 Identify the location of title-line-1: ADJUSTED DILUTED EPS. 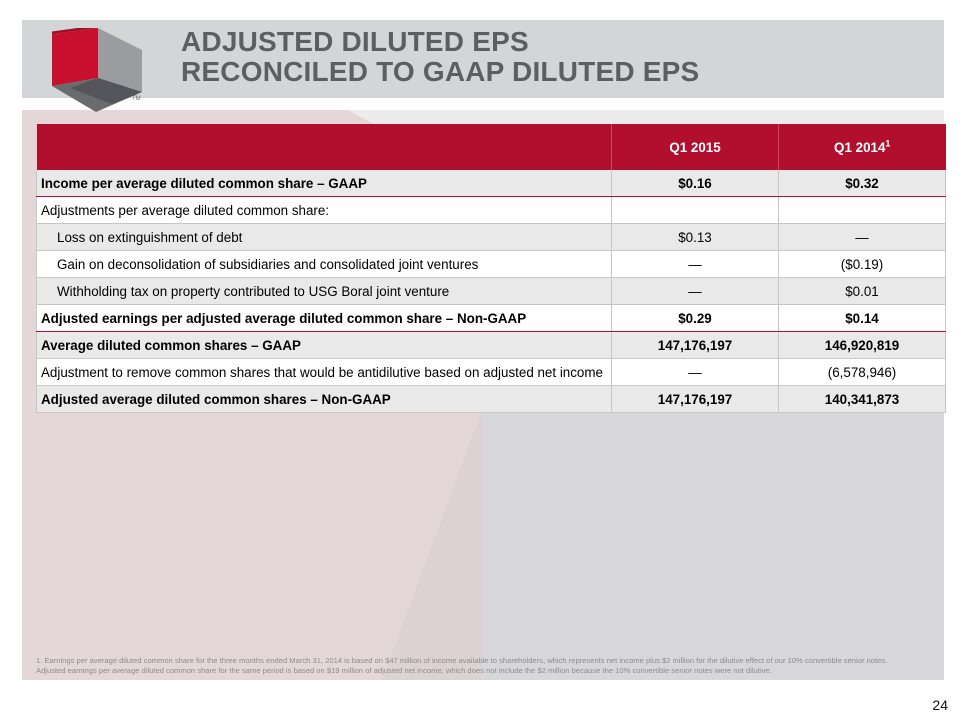
(355, 41).